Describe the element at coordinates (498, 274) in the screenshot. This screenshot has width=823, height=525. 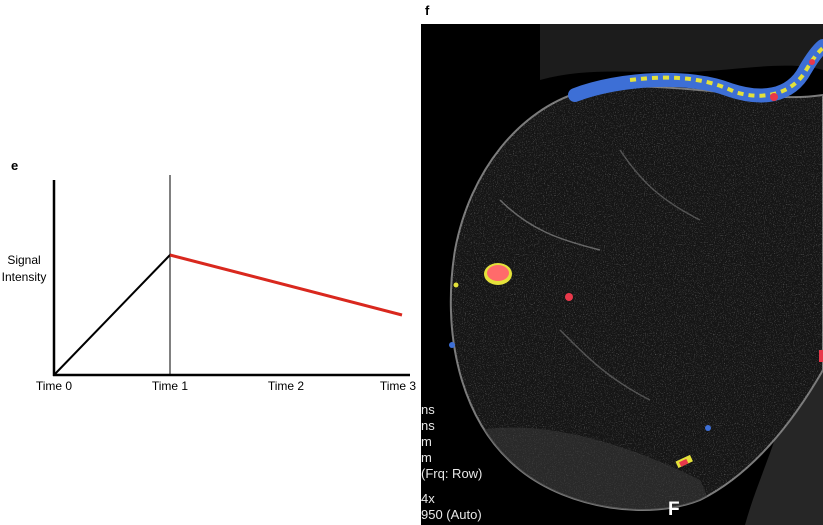
I see `lesion-main` at that location.